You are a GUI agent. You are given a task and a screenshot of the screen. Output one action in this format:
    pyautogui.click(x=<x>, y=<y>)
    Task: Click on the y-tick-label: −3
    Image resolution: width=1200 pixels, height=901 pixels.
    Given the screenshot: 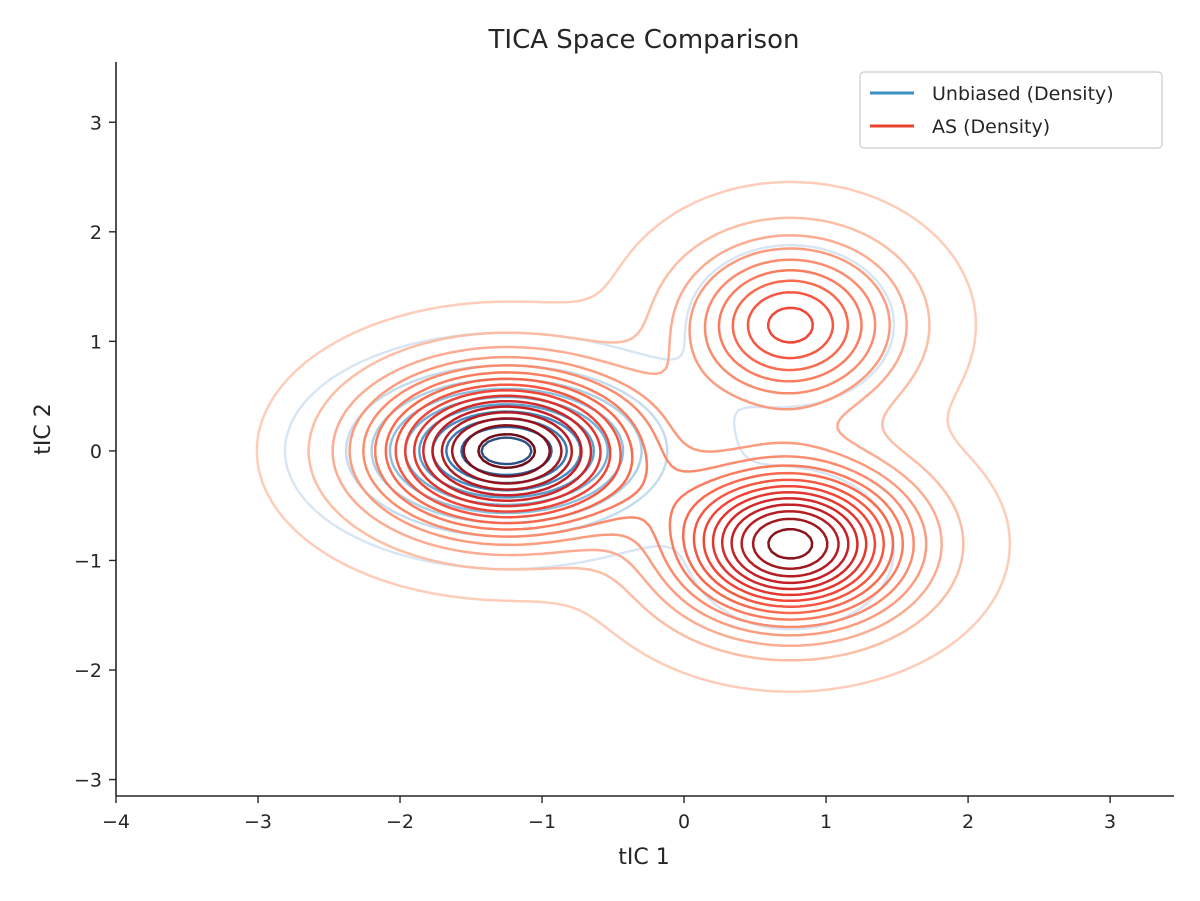 What is the action you would take?
    pyautogui.click(x=88, y=781)
    